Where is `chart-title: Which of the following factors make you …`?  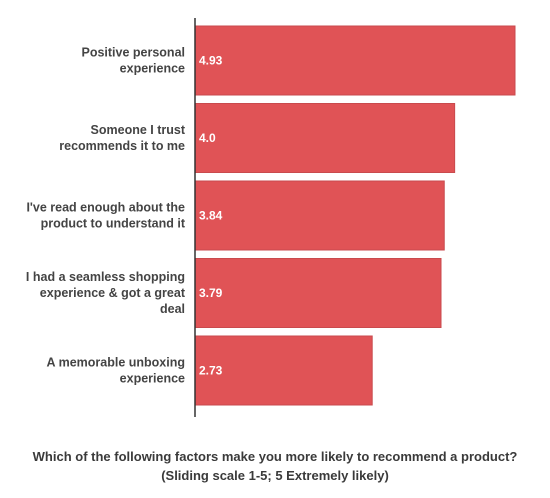 chart-title: Which of the following factors make you … is located at coordinates (275, 466).